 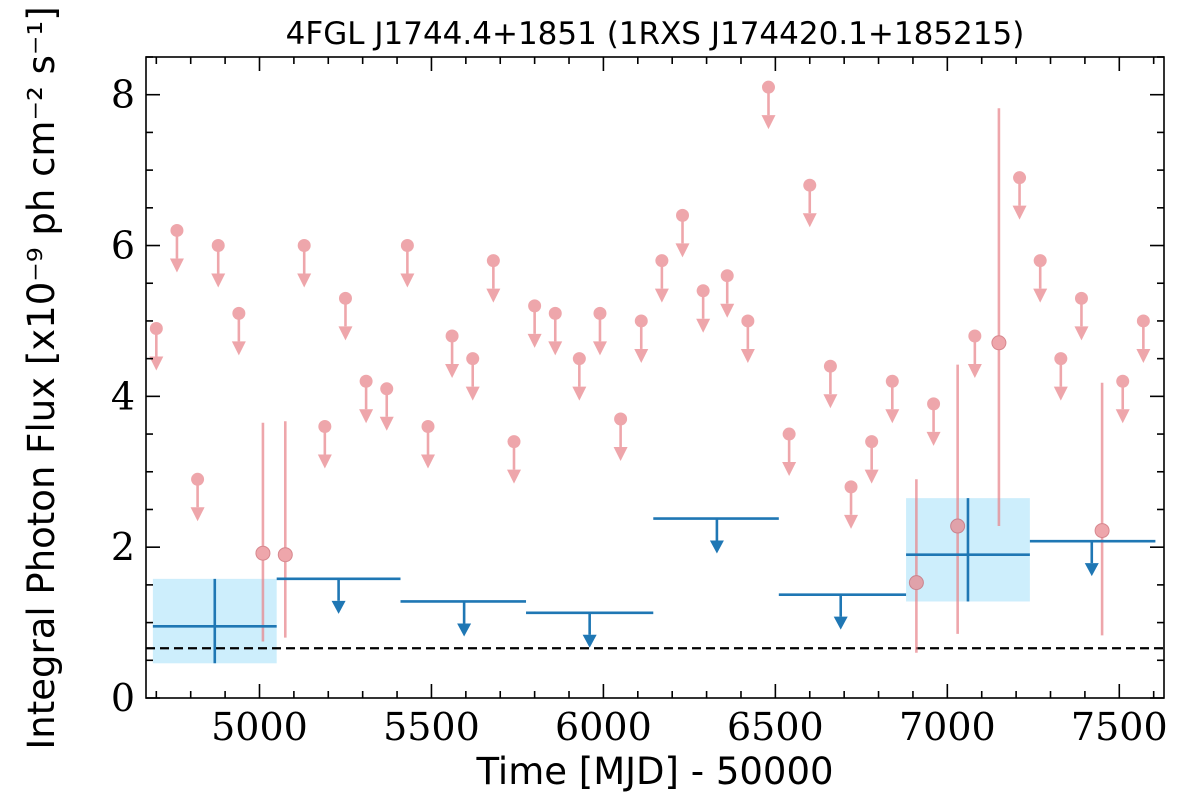 What do you see at coordinates (1119, 727) in the screenshot?
I see `x-tick-label: 7500` at bounding box center [1119, 727].